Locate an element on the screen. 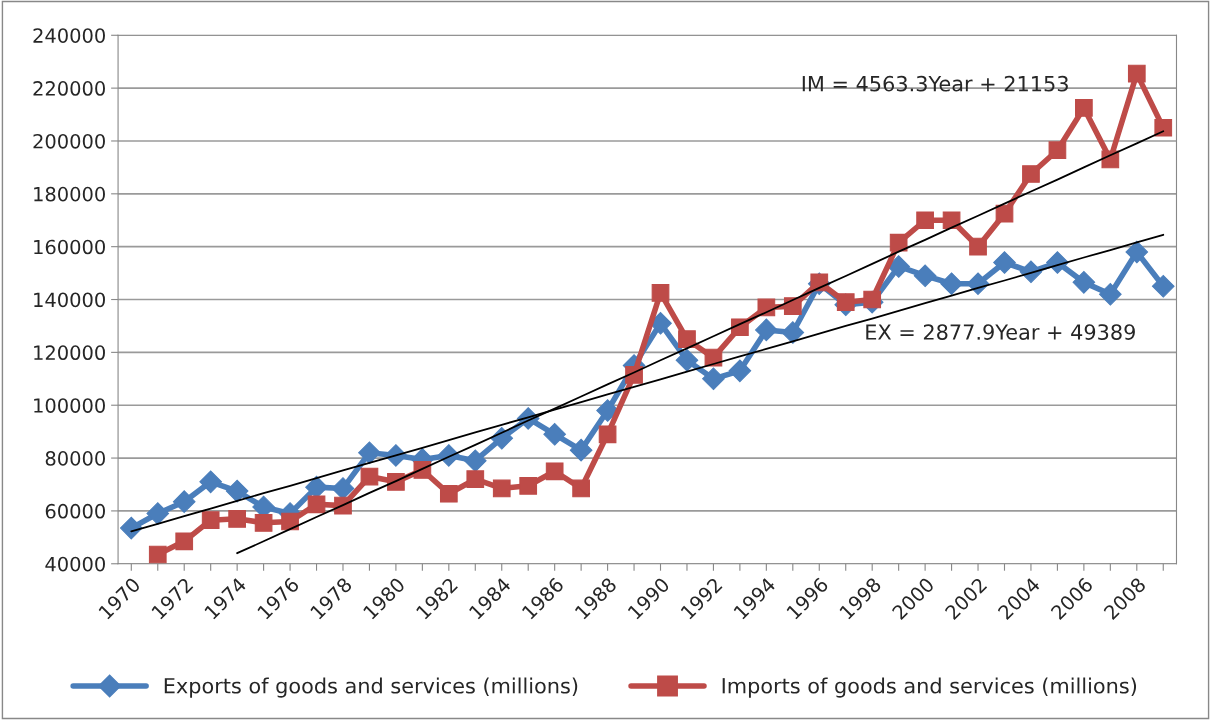 This screenshot has height=720, width=1211. y-tick-label: 40000 is located at coordinates (75, 564).